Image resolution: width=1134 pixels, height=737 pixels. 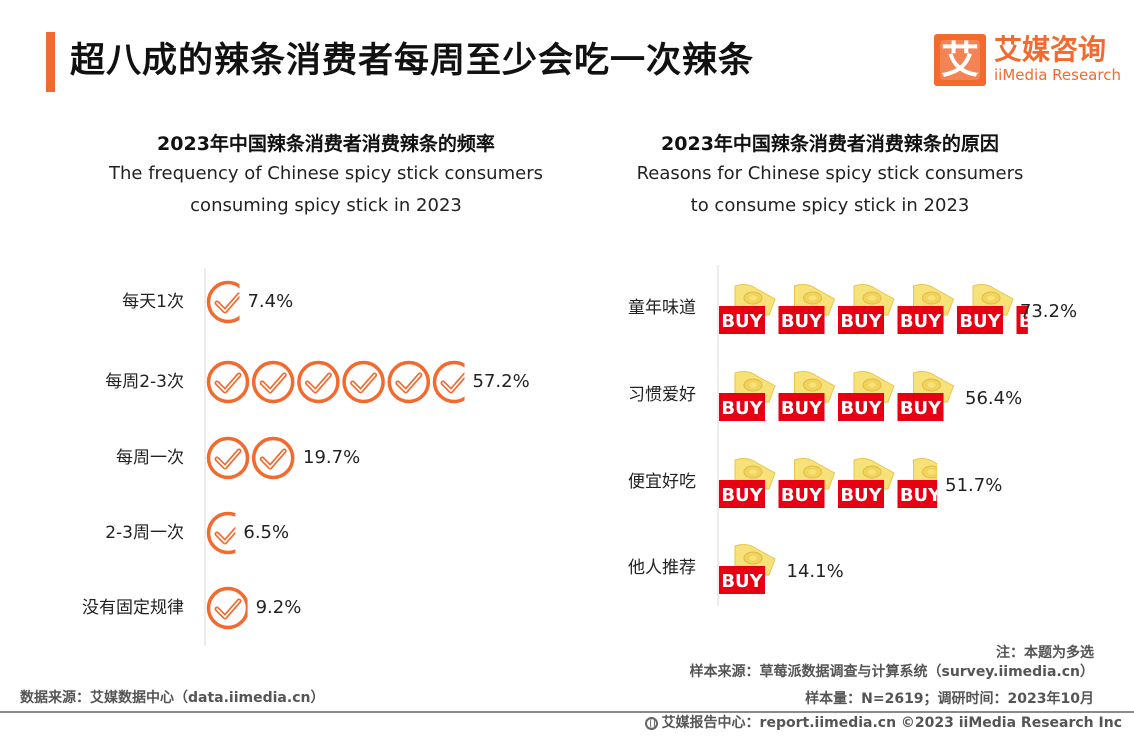 What do you see at coordinates (412, 61) in the screenshot?
I see `page-title: 超八成的辣条消费者每周至少会吃一次辣条` at bounding box center [412, 61].